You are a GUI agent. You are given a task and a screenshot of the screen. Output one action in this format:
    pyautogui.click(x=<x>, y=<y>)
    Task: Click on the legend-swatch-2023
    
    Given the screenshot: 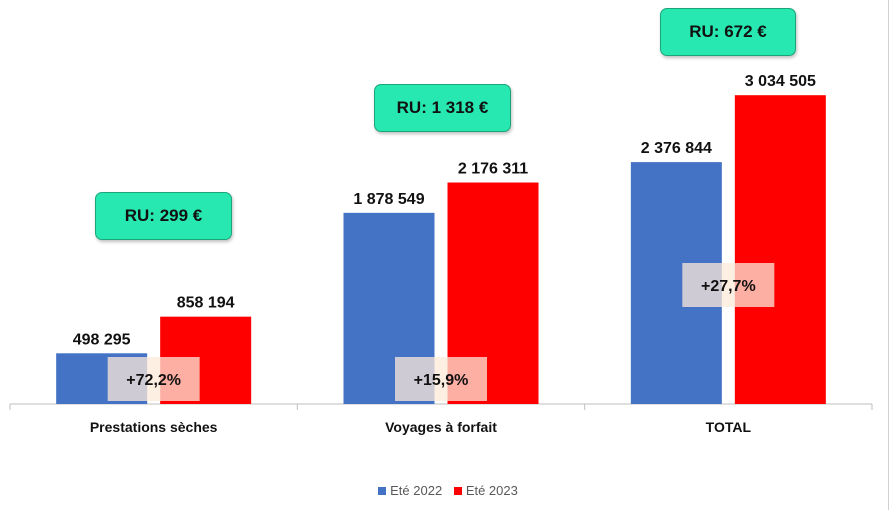 What is the action you would take?
    pyautogui.click(x=457, y=490)
    